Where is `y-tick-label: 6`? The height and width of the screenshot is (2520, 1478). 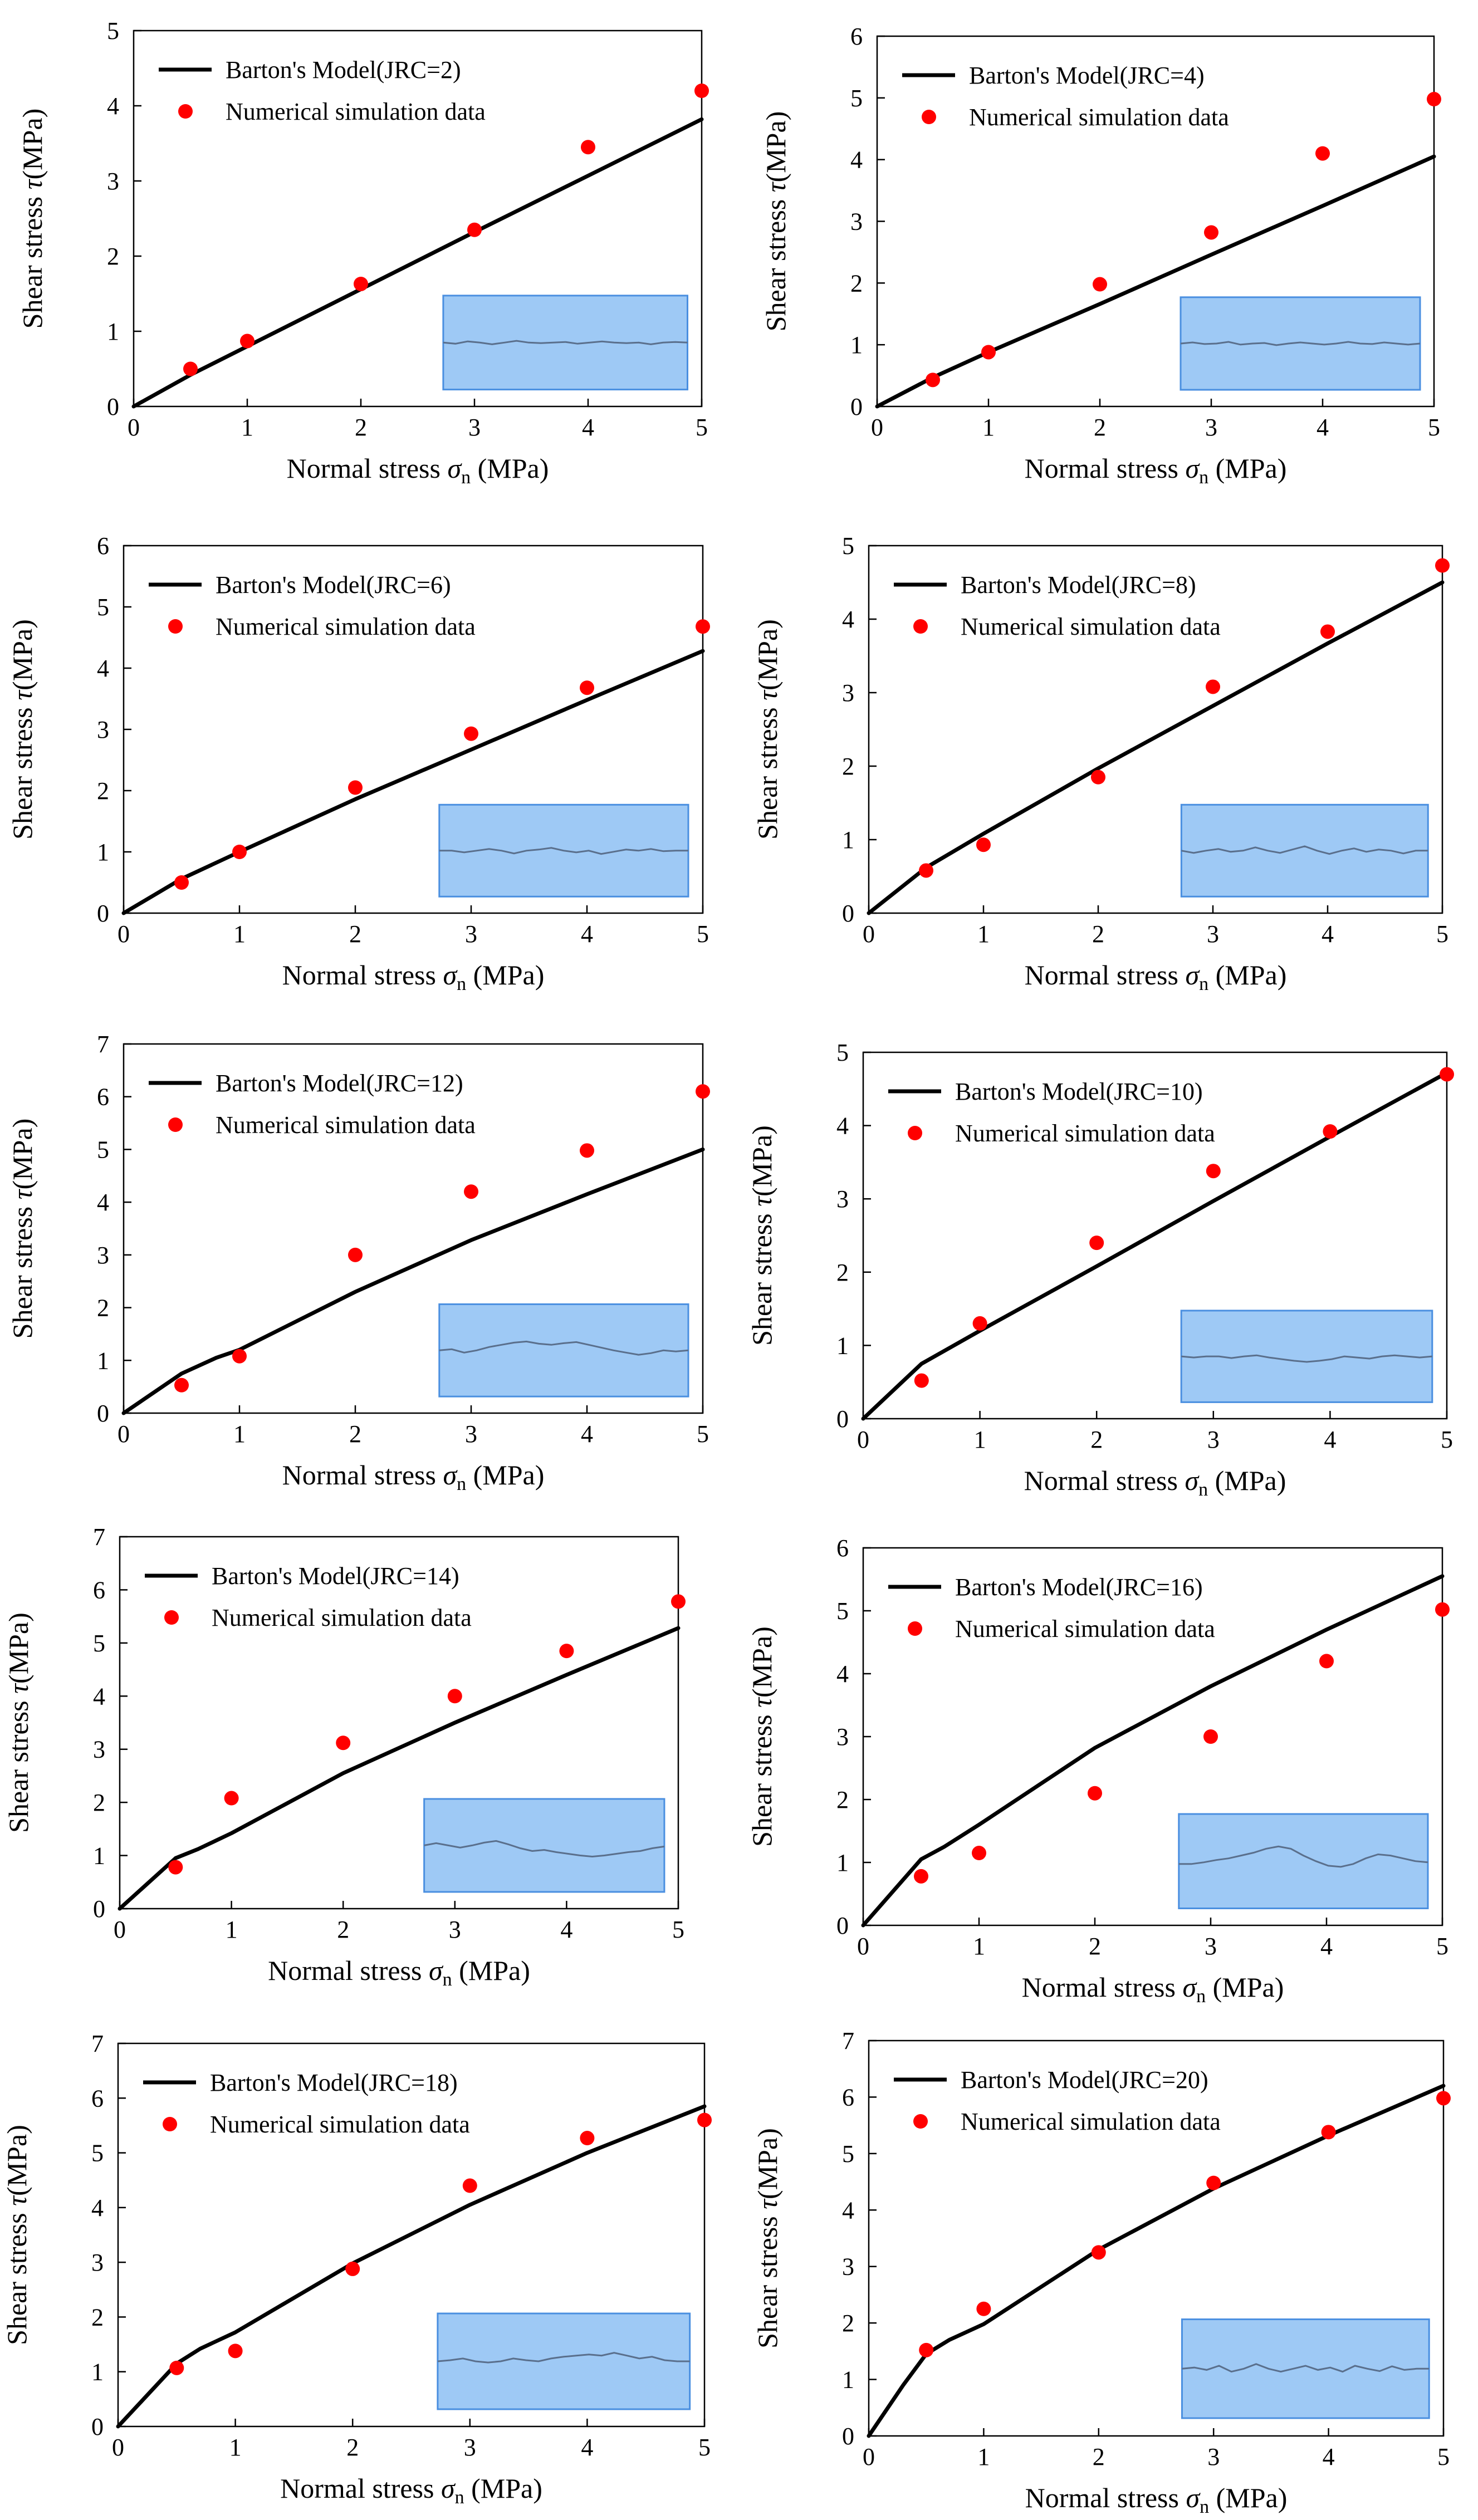
y-tick-label: 6 is located at coordinates (842, 1548).